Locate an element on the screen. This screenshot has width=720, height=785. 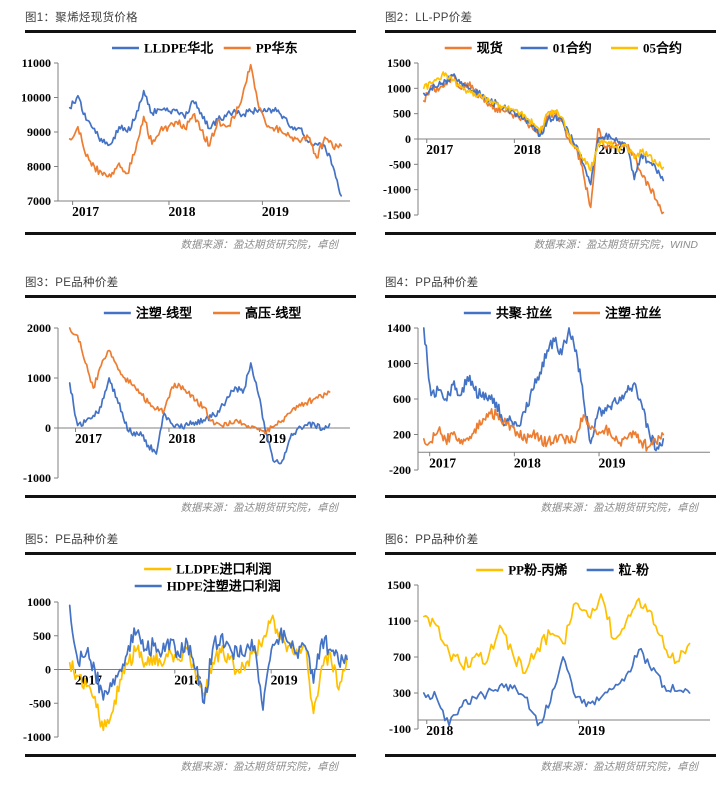
figure2-source: 数据来源：盈达期货研究院，WIND is located at coordinates (616, 245).